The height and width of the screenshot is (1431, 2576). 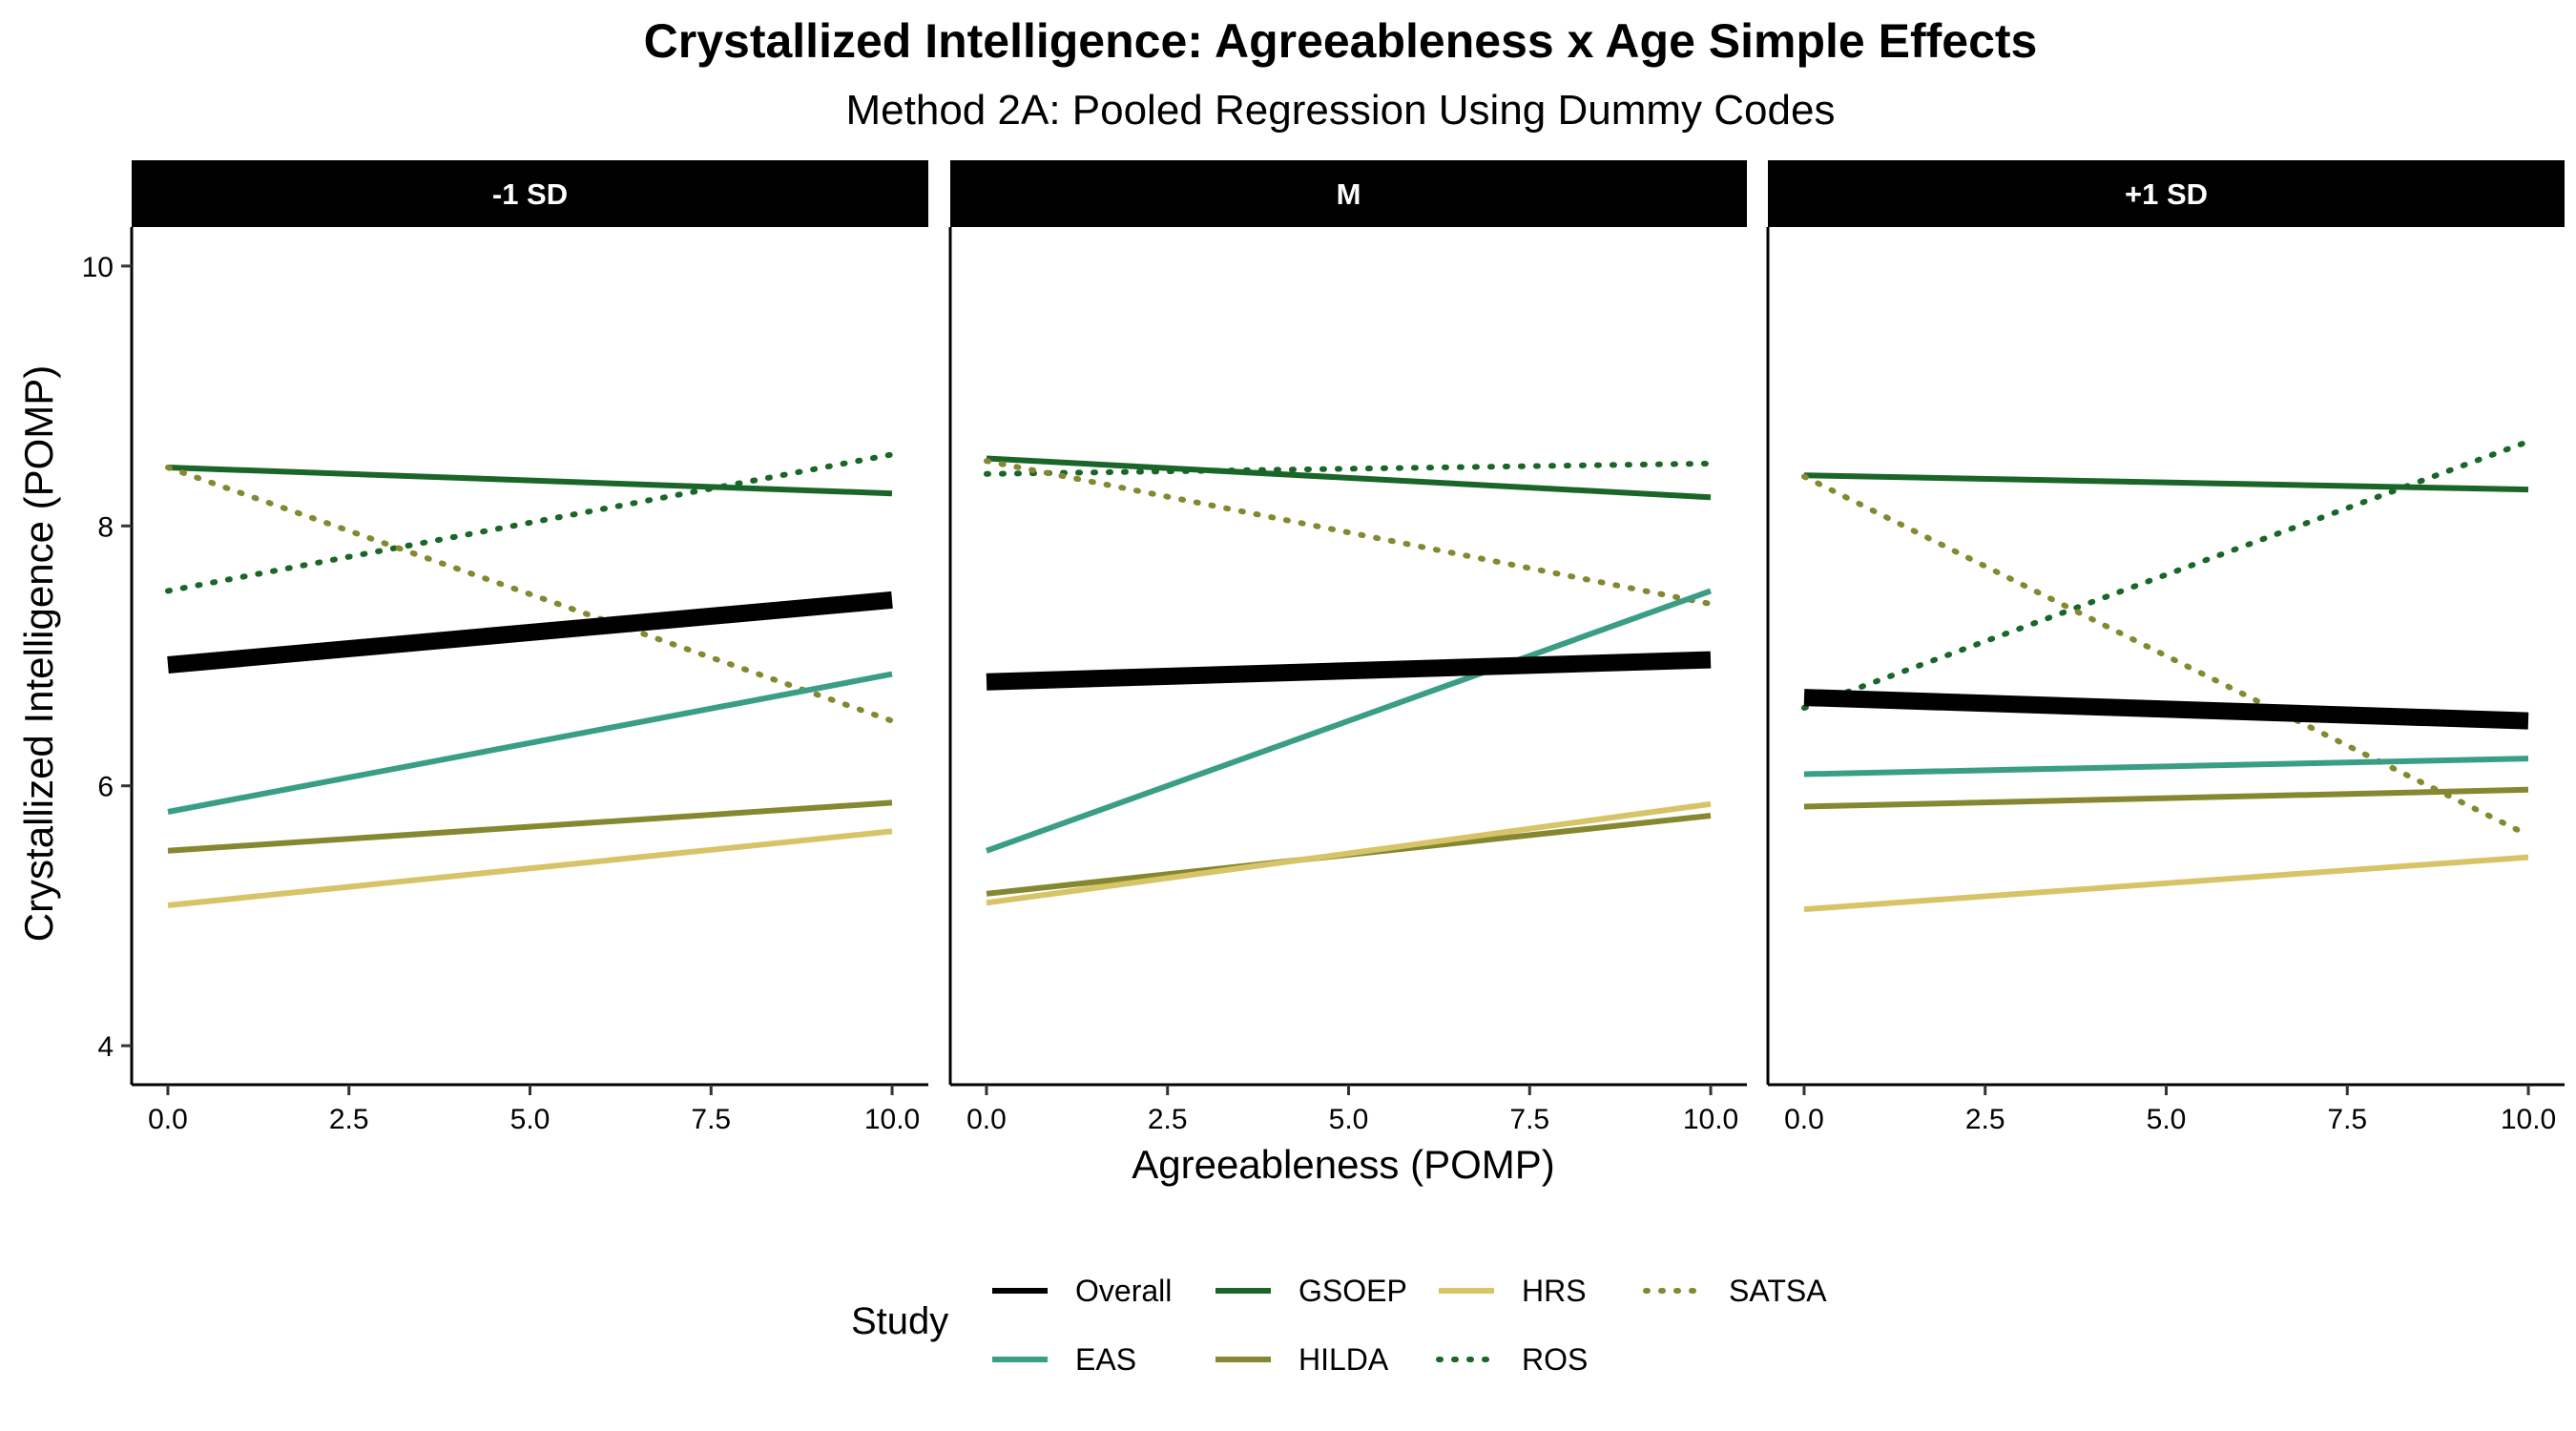 I want to click on y-tick-label: 10, so click(x=98, y=267).